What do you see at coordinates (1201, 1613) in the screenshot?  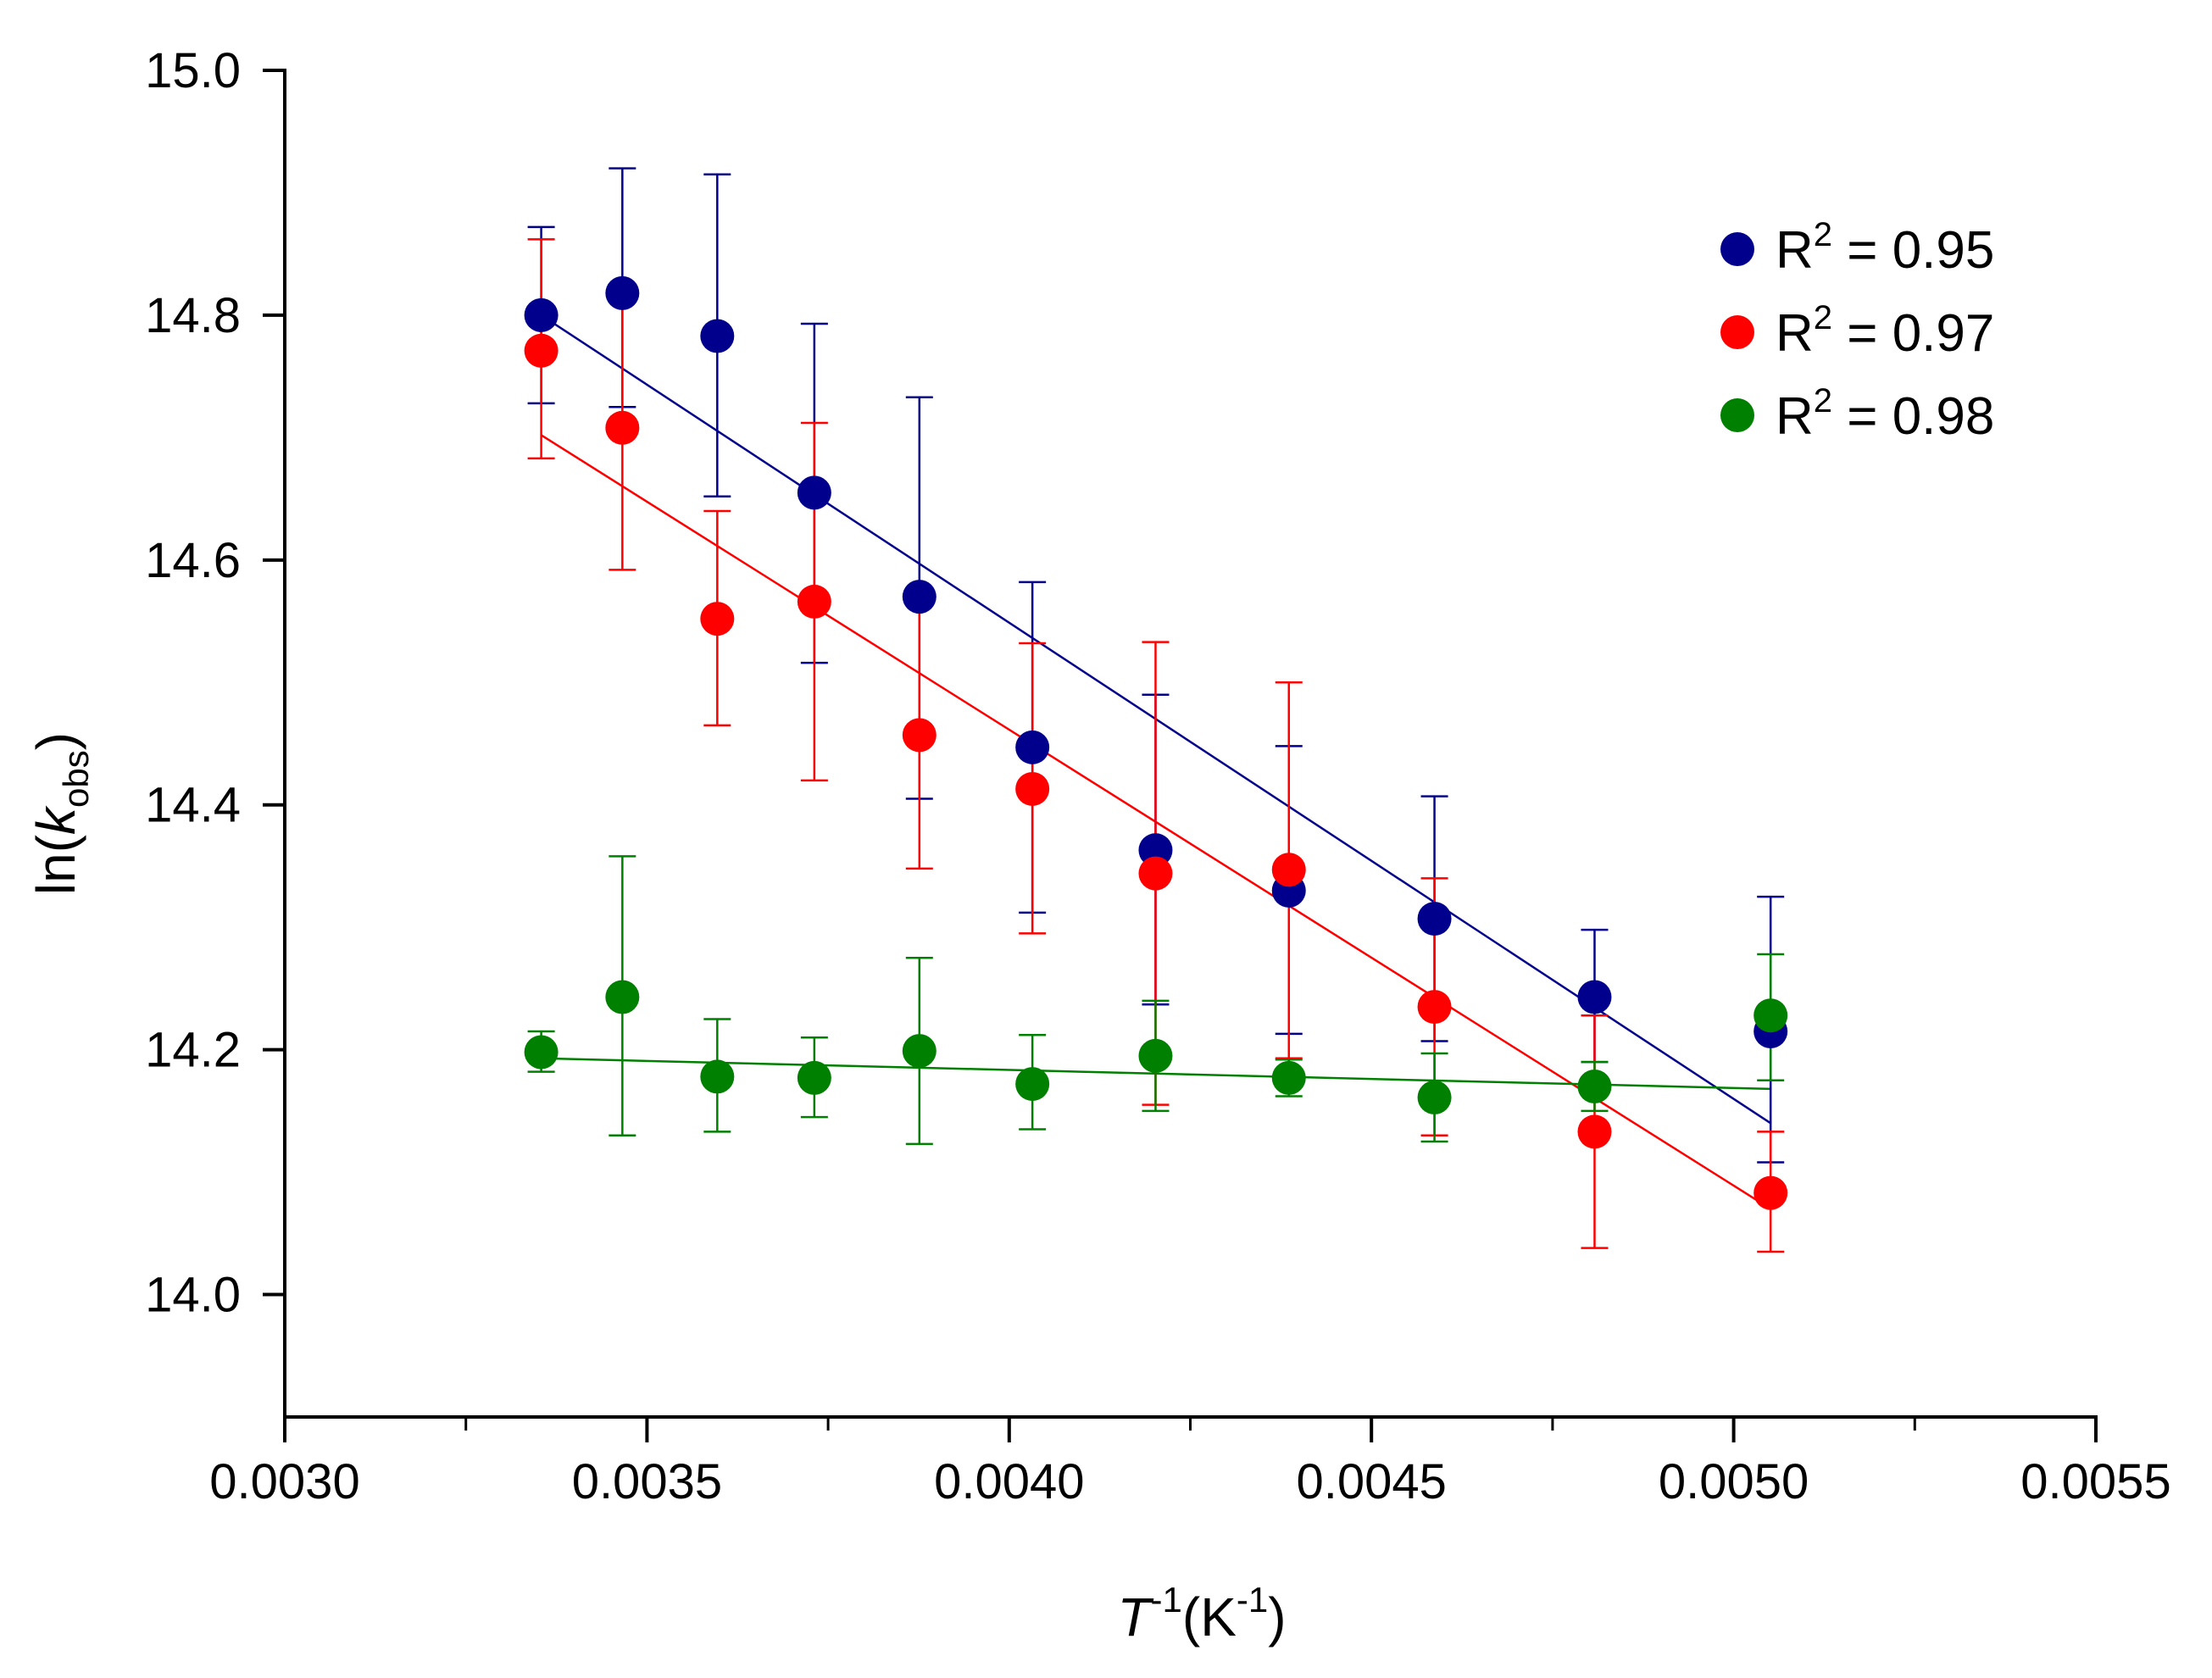 I see `x-axis-label: T-1(K-1)` at bounding box center [1201, 1613].